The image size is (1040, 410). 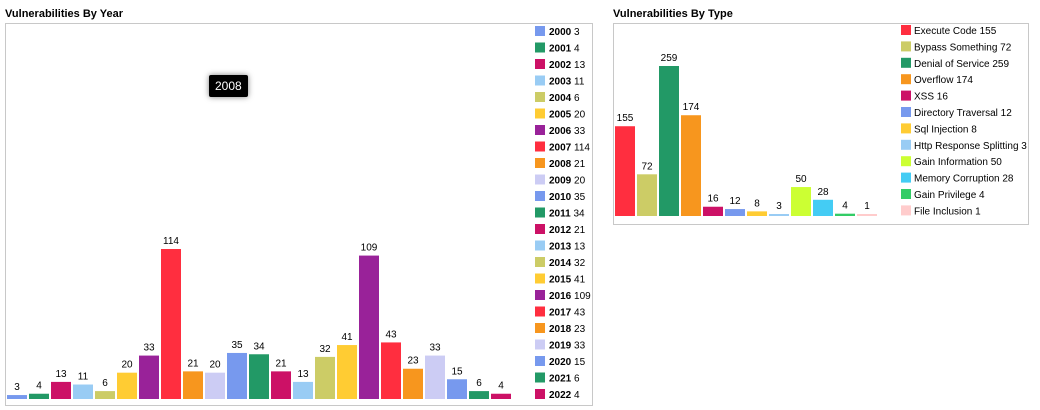 What do you see at coordinates (757, 203) in the screenshot?
I see `type-bar-value-label: 8` at bounding box center [757, 203].